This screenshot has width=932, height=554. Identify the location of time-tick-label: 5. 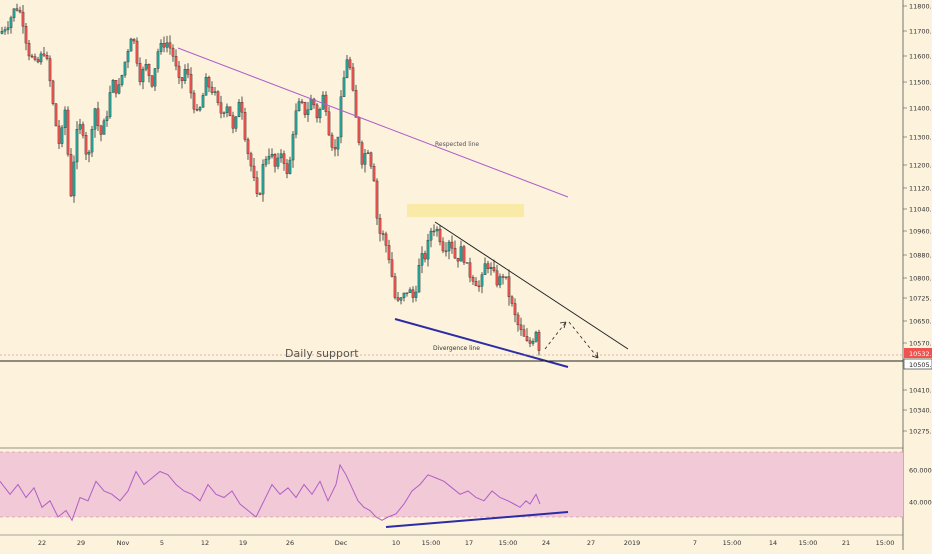
(162, 543).